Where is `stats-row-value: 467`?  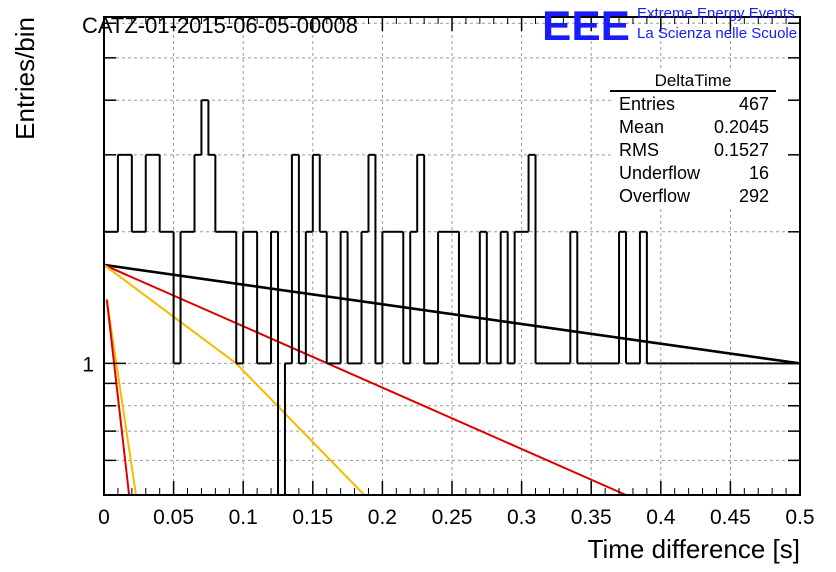 stats-row-value: 467 is located at coordinates (754, 104).